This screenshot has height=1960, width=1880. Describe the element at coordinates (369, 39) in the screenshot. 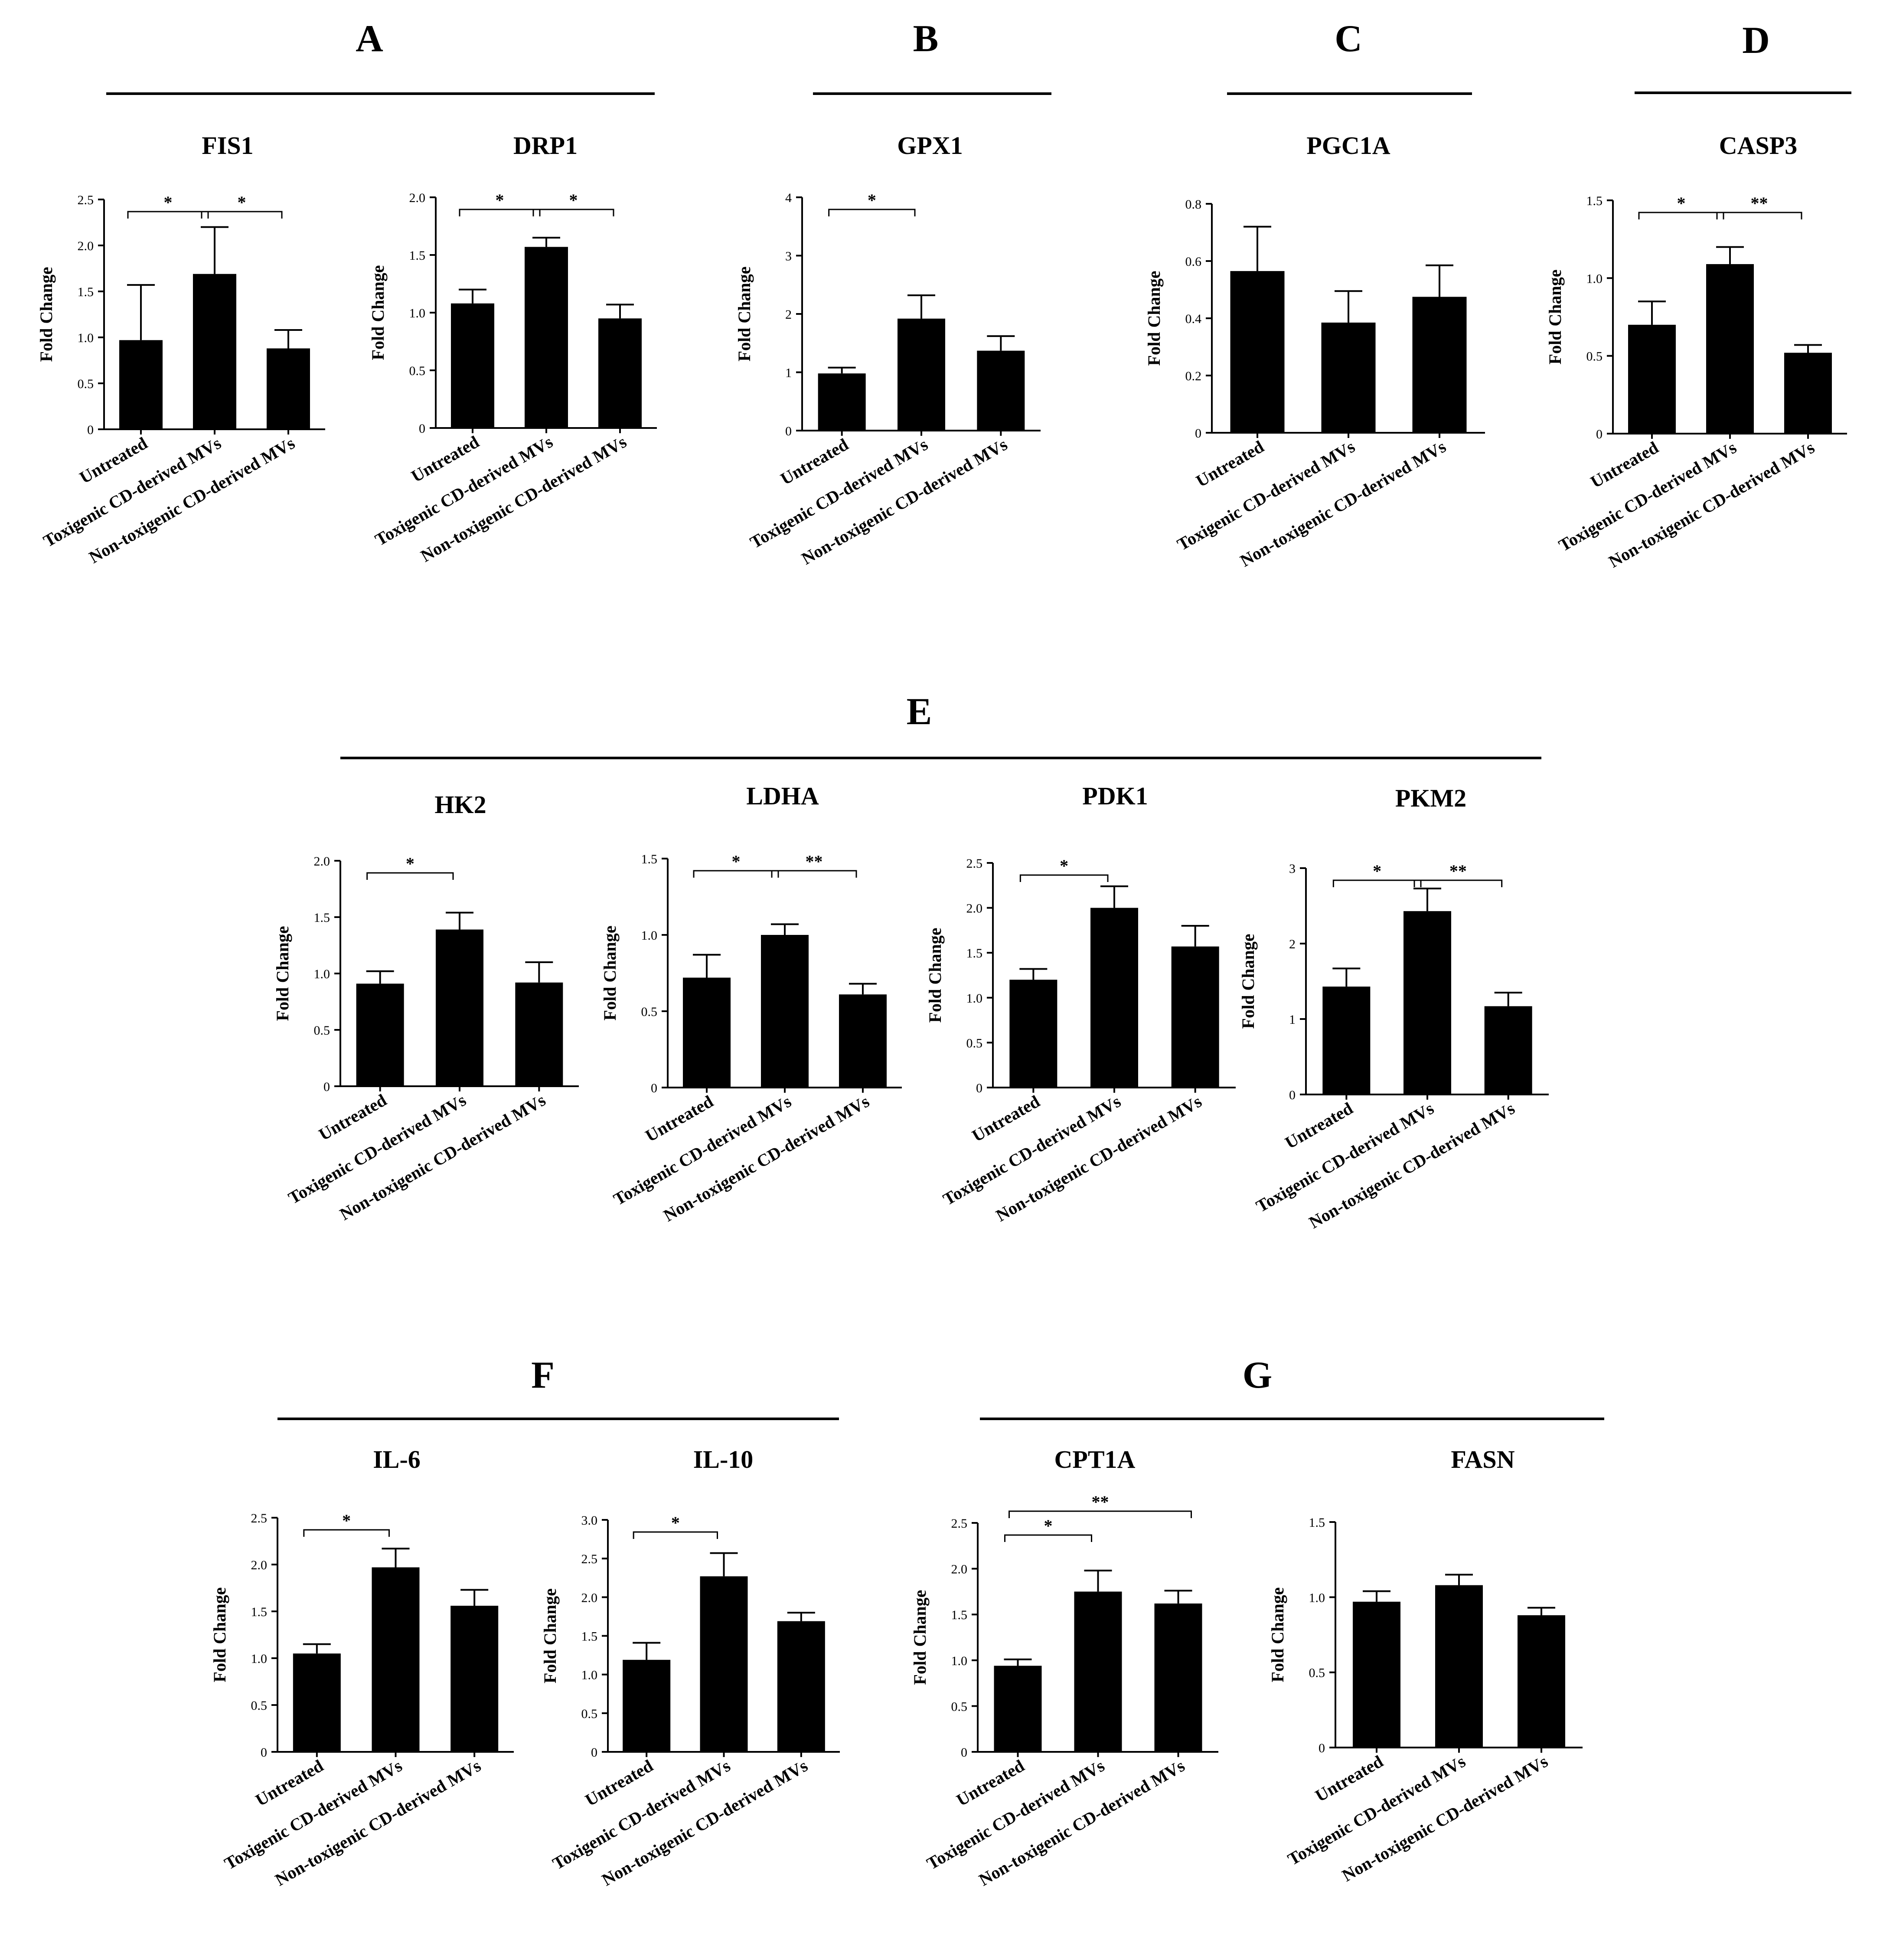

I see `panel-letter-A: A` at that location.